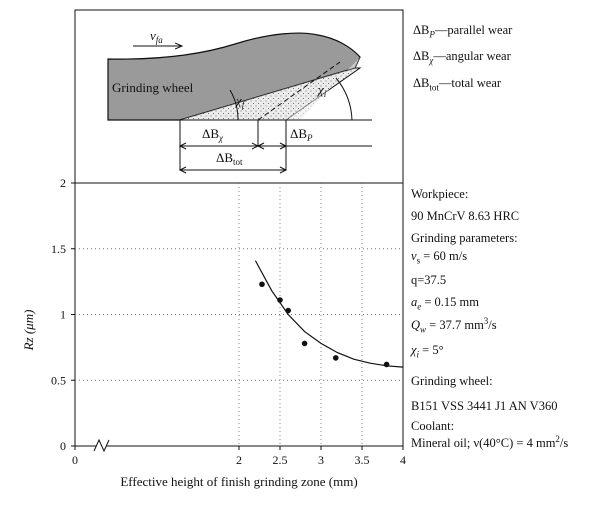 The width and height of the screenshot is (600, 511). I want to click on legend-angular: ΔBχ—angular wear, so click(462, 57).